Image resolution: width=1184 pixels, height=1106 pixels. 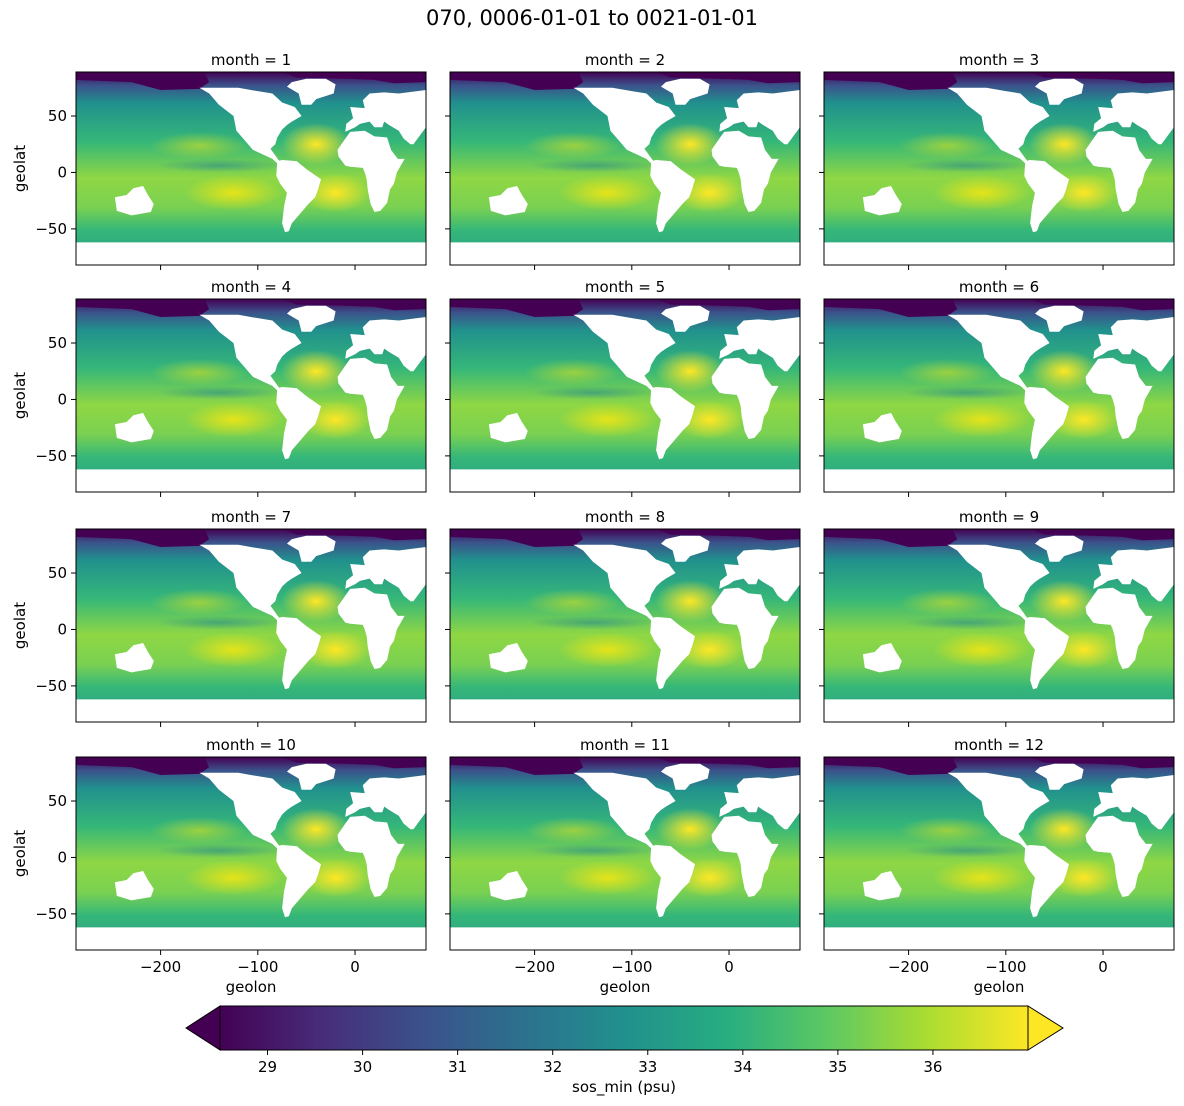 I want to click on subplot-month-12: month = 12 −200 −100 0 geolon, so click(x=997, y=866).